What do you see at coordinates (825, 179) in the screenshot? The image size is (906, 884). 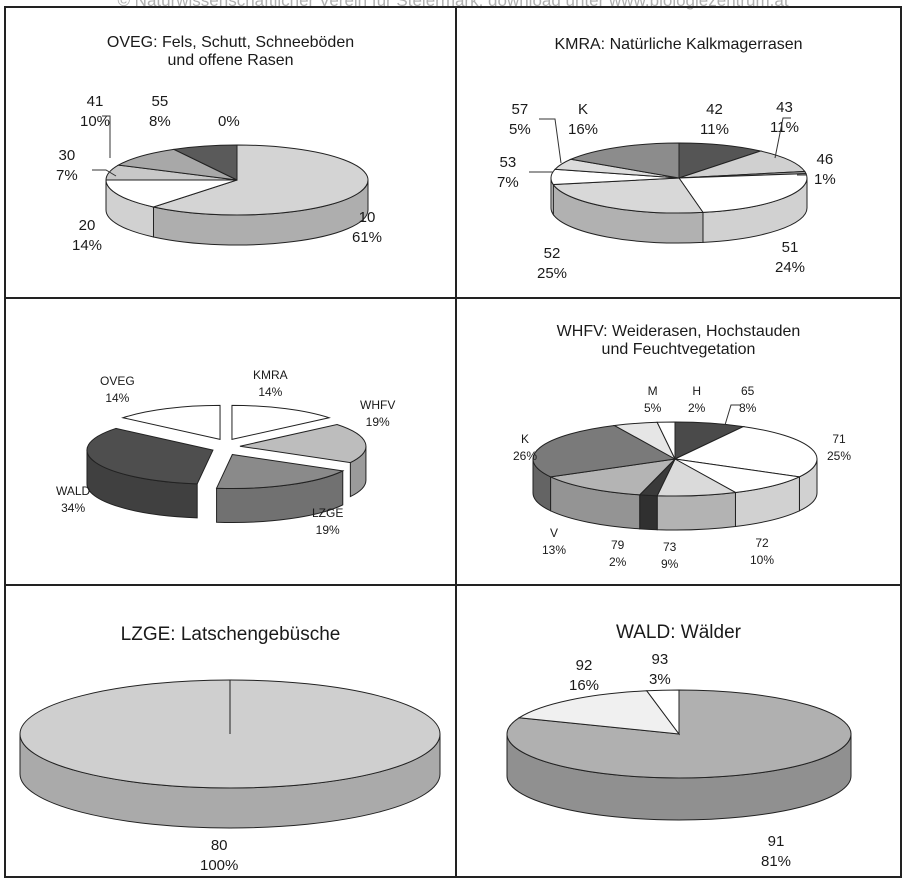 I see `percent-label: 1%` at bounding box center [825, 179].